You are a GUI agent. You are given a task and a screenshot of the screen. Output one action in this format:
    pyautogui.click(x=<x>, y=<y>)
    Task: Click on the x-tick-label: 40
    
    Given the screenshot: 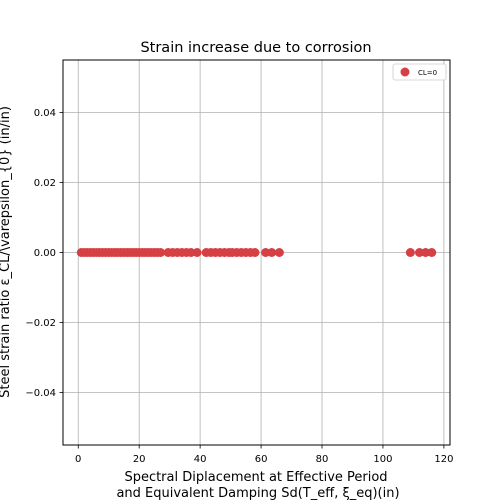 What is the action you would take?
    pyautogui.click(x=200, y=459)
    